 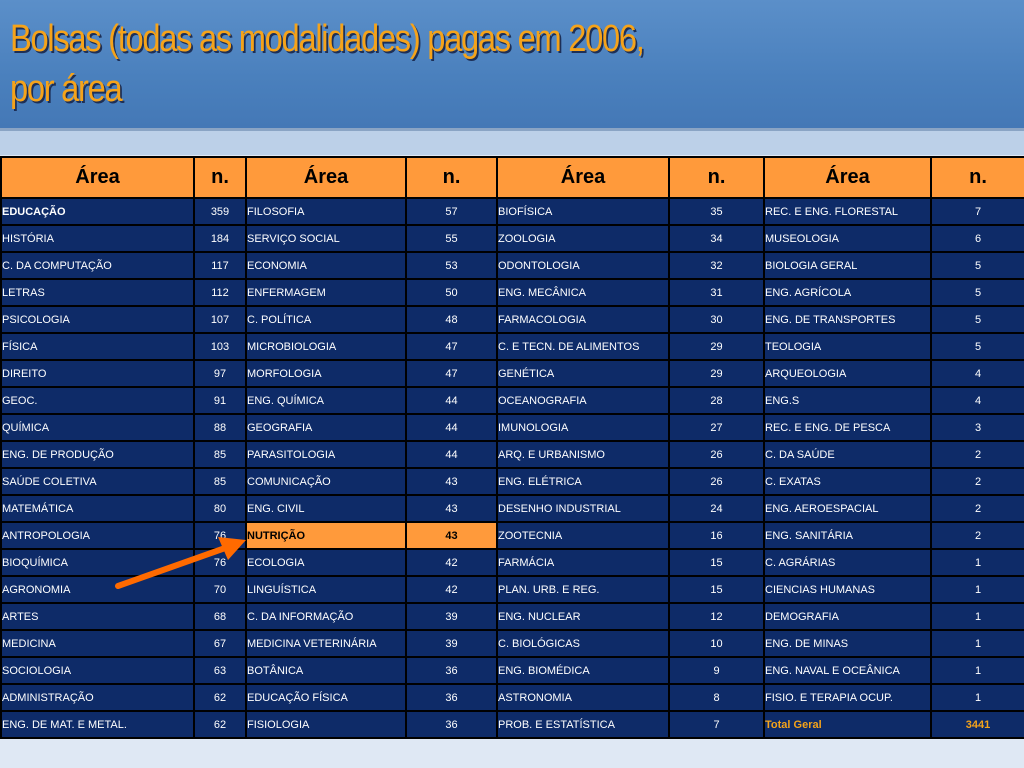 I want to click on area-cell: ZOOLOGIA, so click(x=583, y=238).